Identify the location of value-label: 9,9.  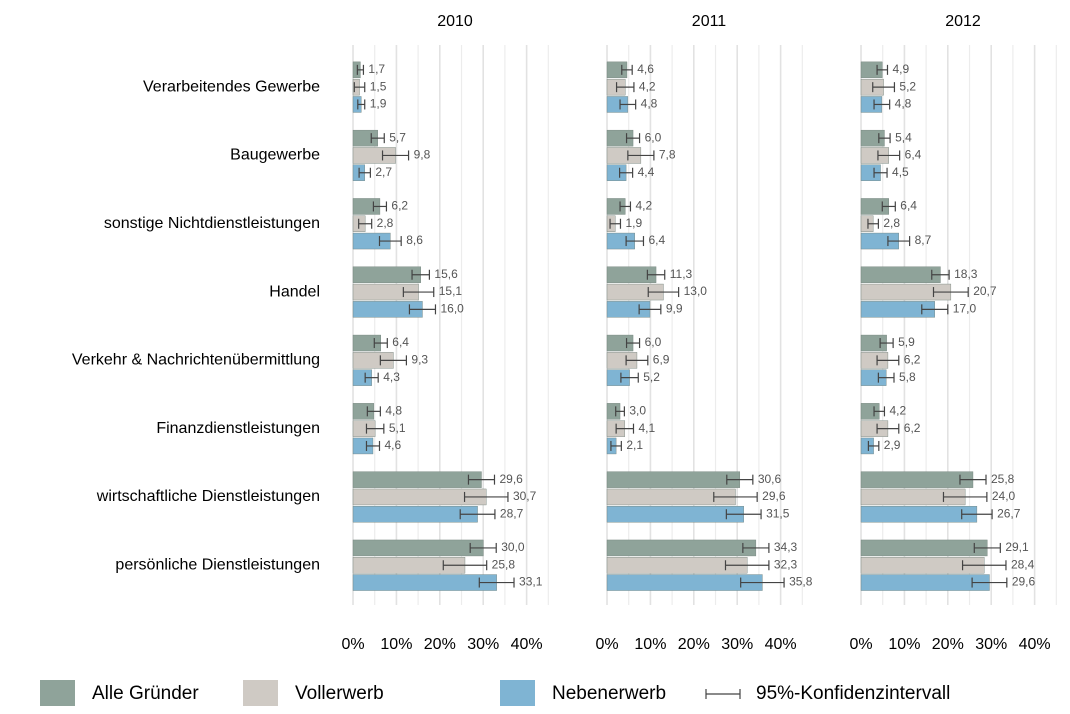
(674, 309).